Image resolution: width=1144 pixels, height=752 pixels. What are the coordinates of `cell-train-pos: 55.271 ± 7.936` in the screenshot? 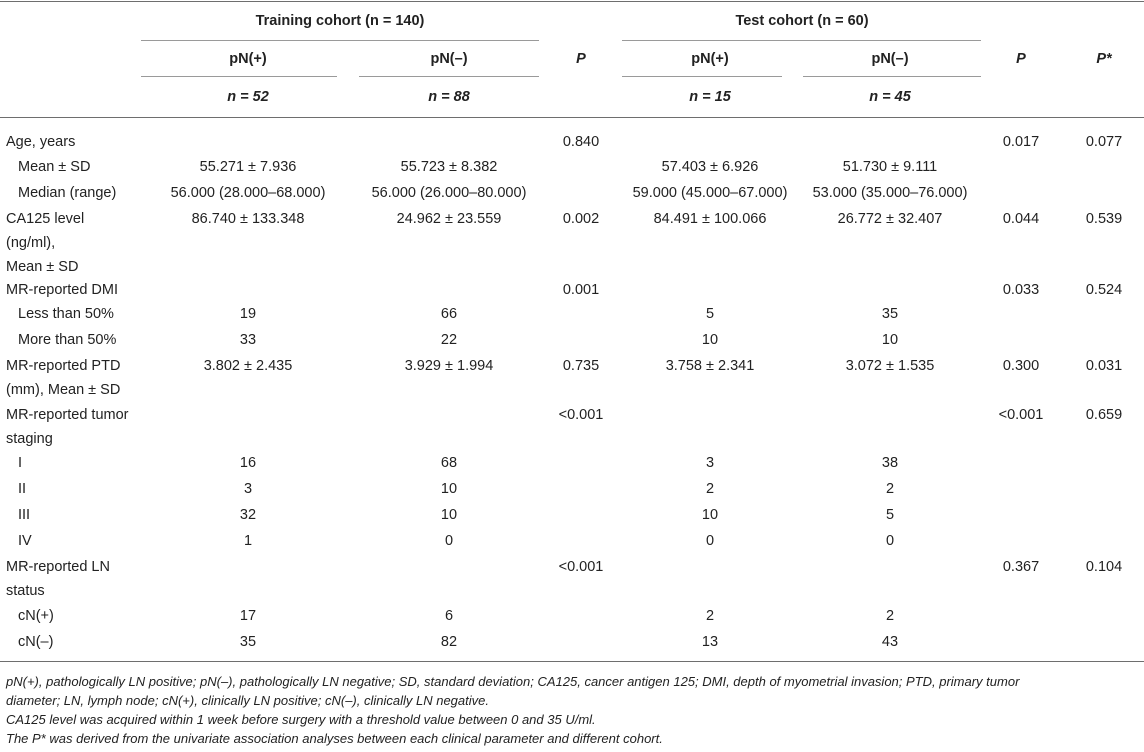 It's located at (248, 167).